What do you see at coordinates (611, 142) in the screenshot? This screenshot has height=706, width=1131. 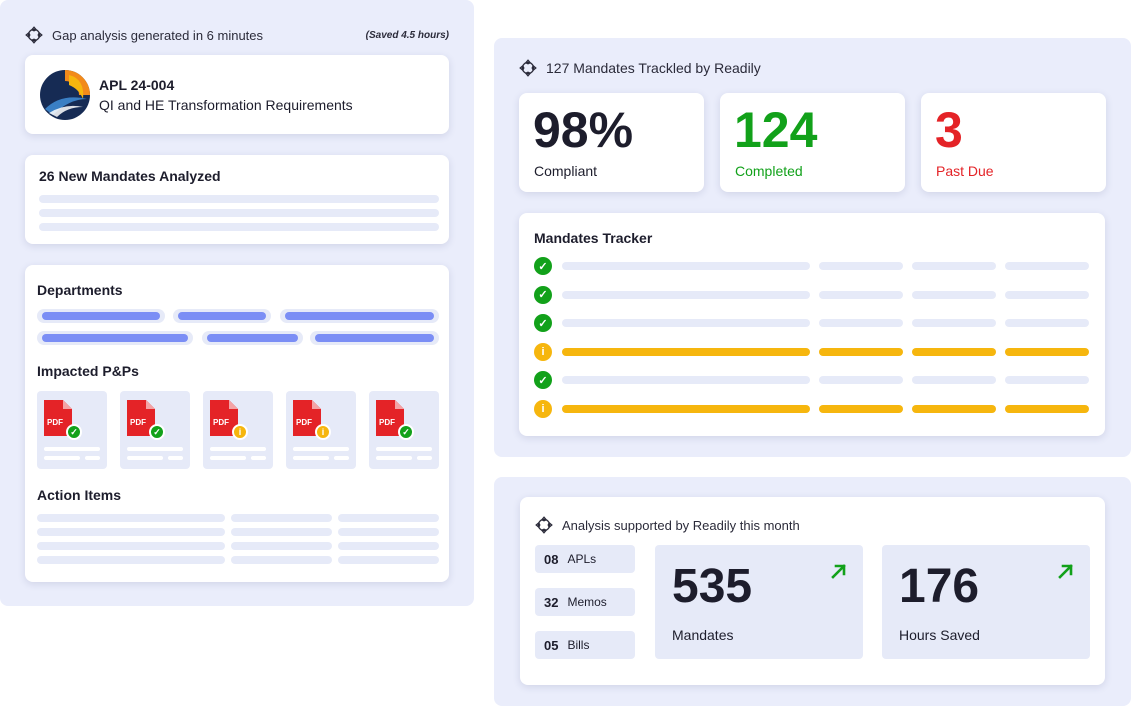 I see `compliant-stat-card: 98% Compliant` at bounding box center [611, 142].